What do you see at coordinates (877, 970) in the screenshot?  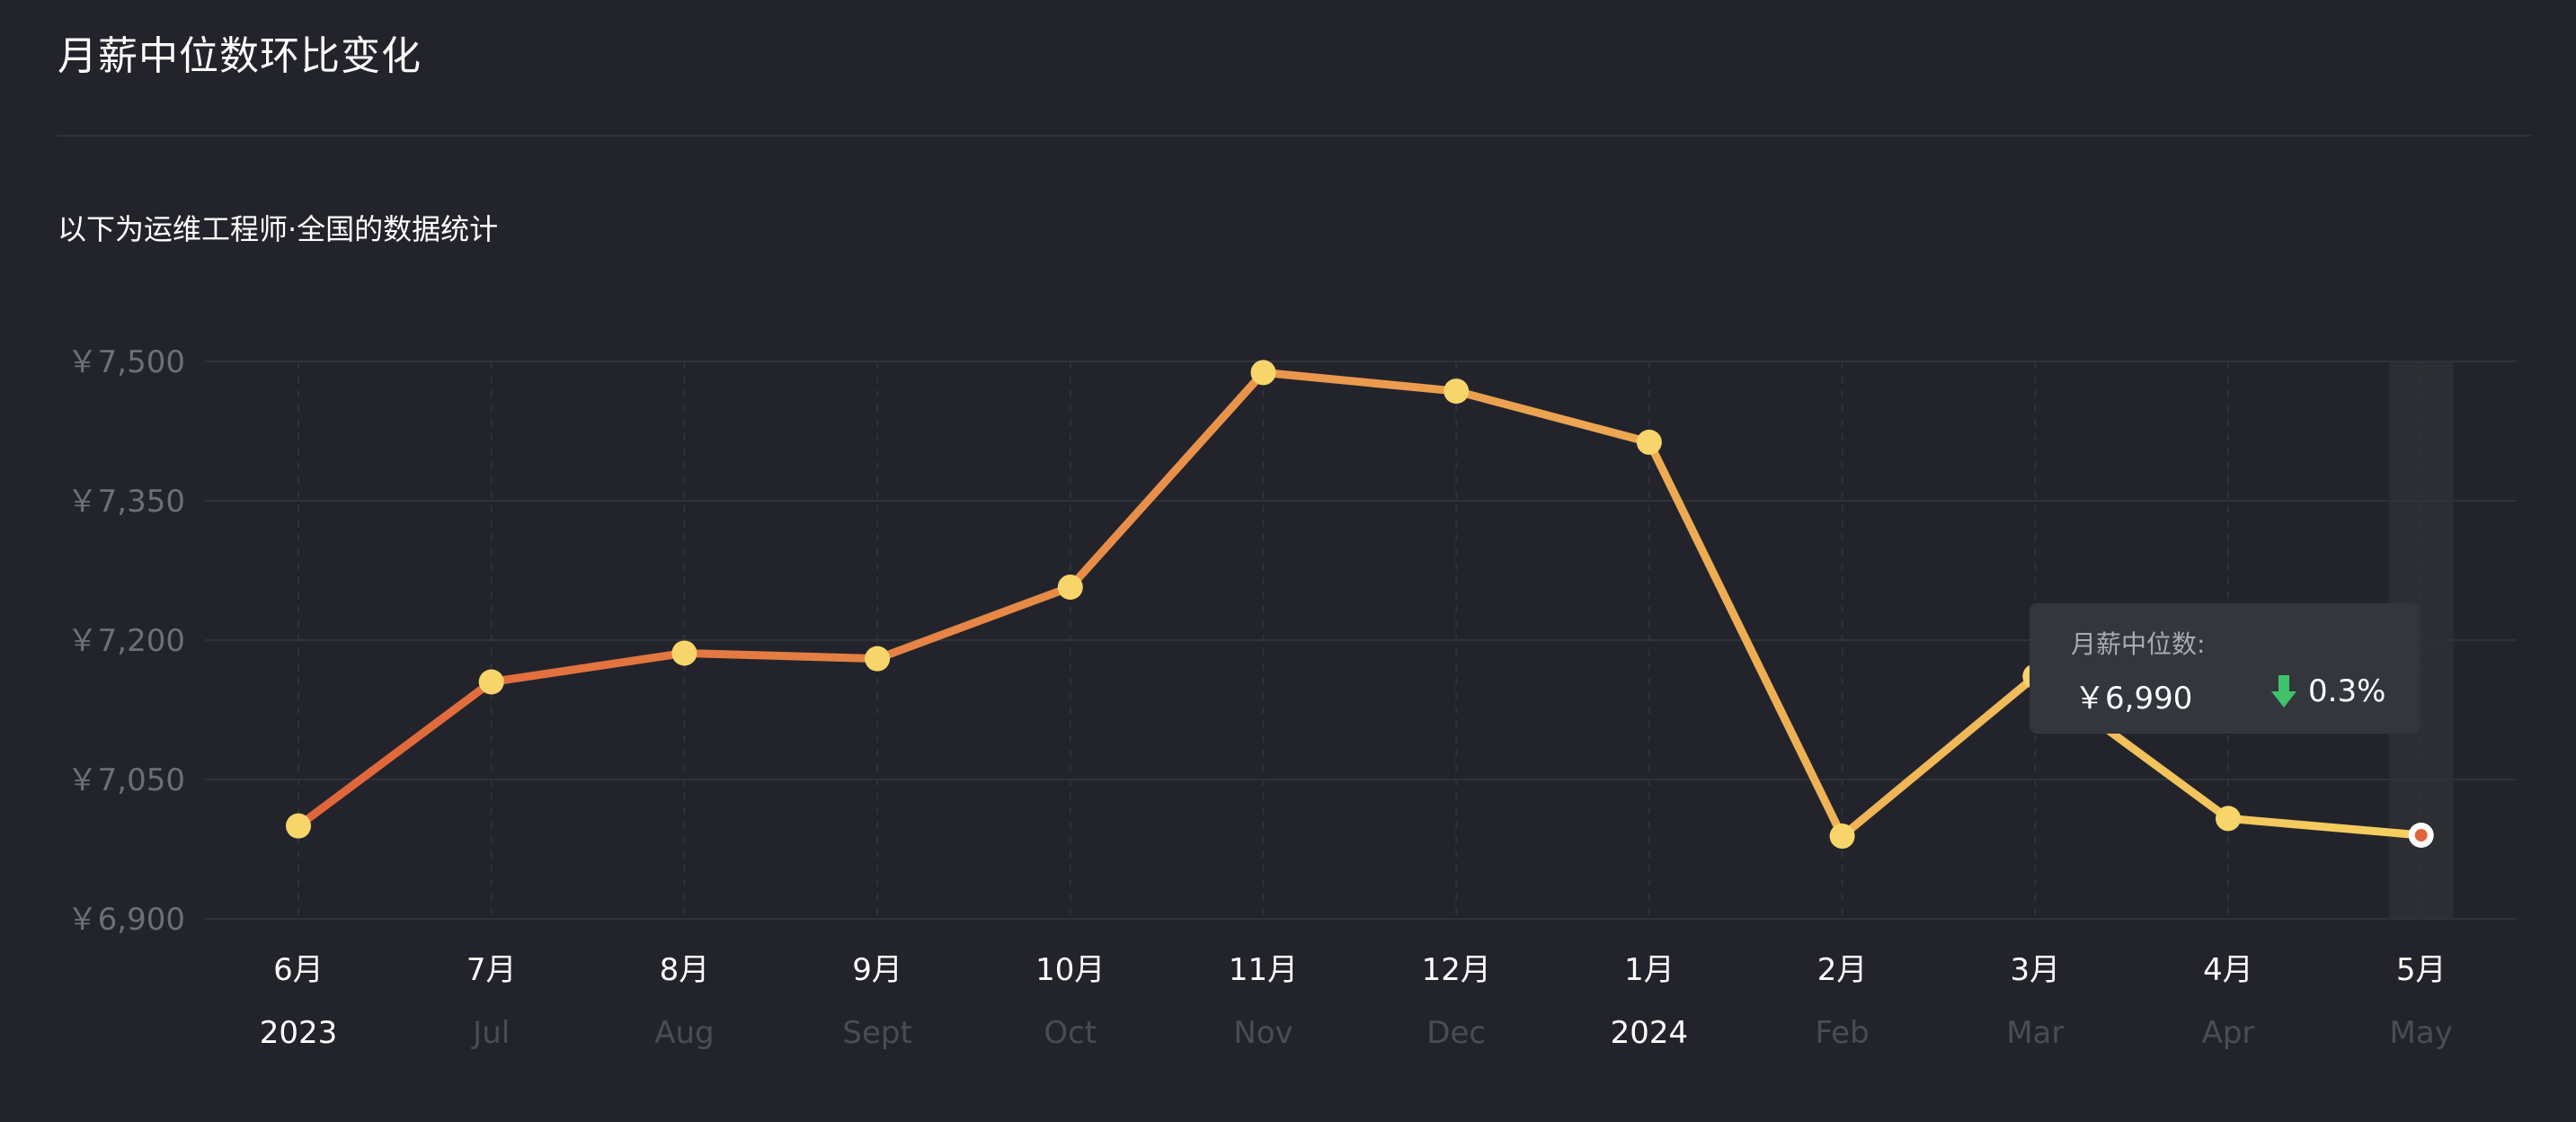 I see `x-tick-label: 9月` at bounding box center [877, 970].